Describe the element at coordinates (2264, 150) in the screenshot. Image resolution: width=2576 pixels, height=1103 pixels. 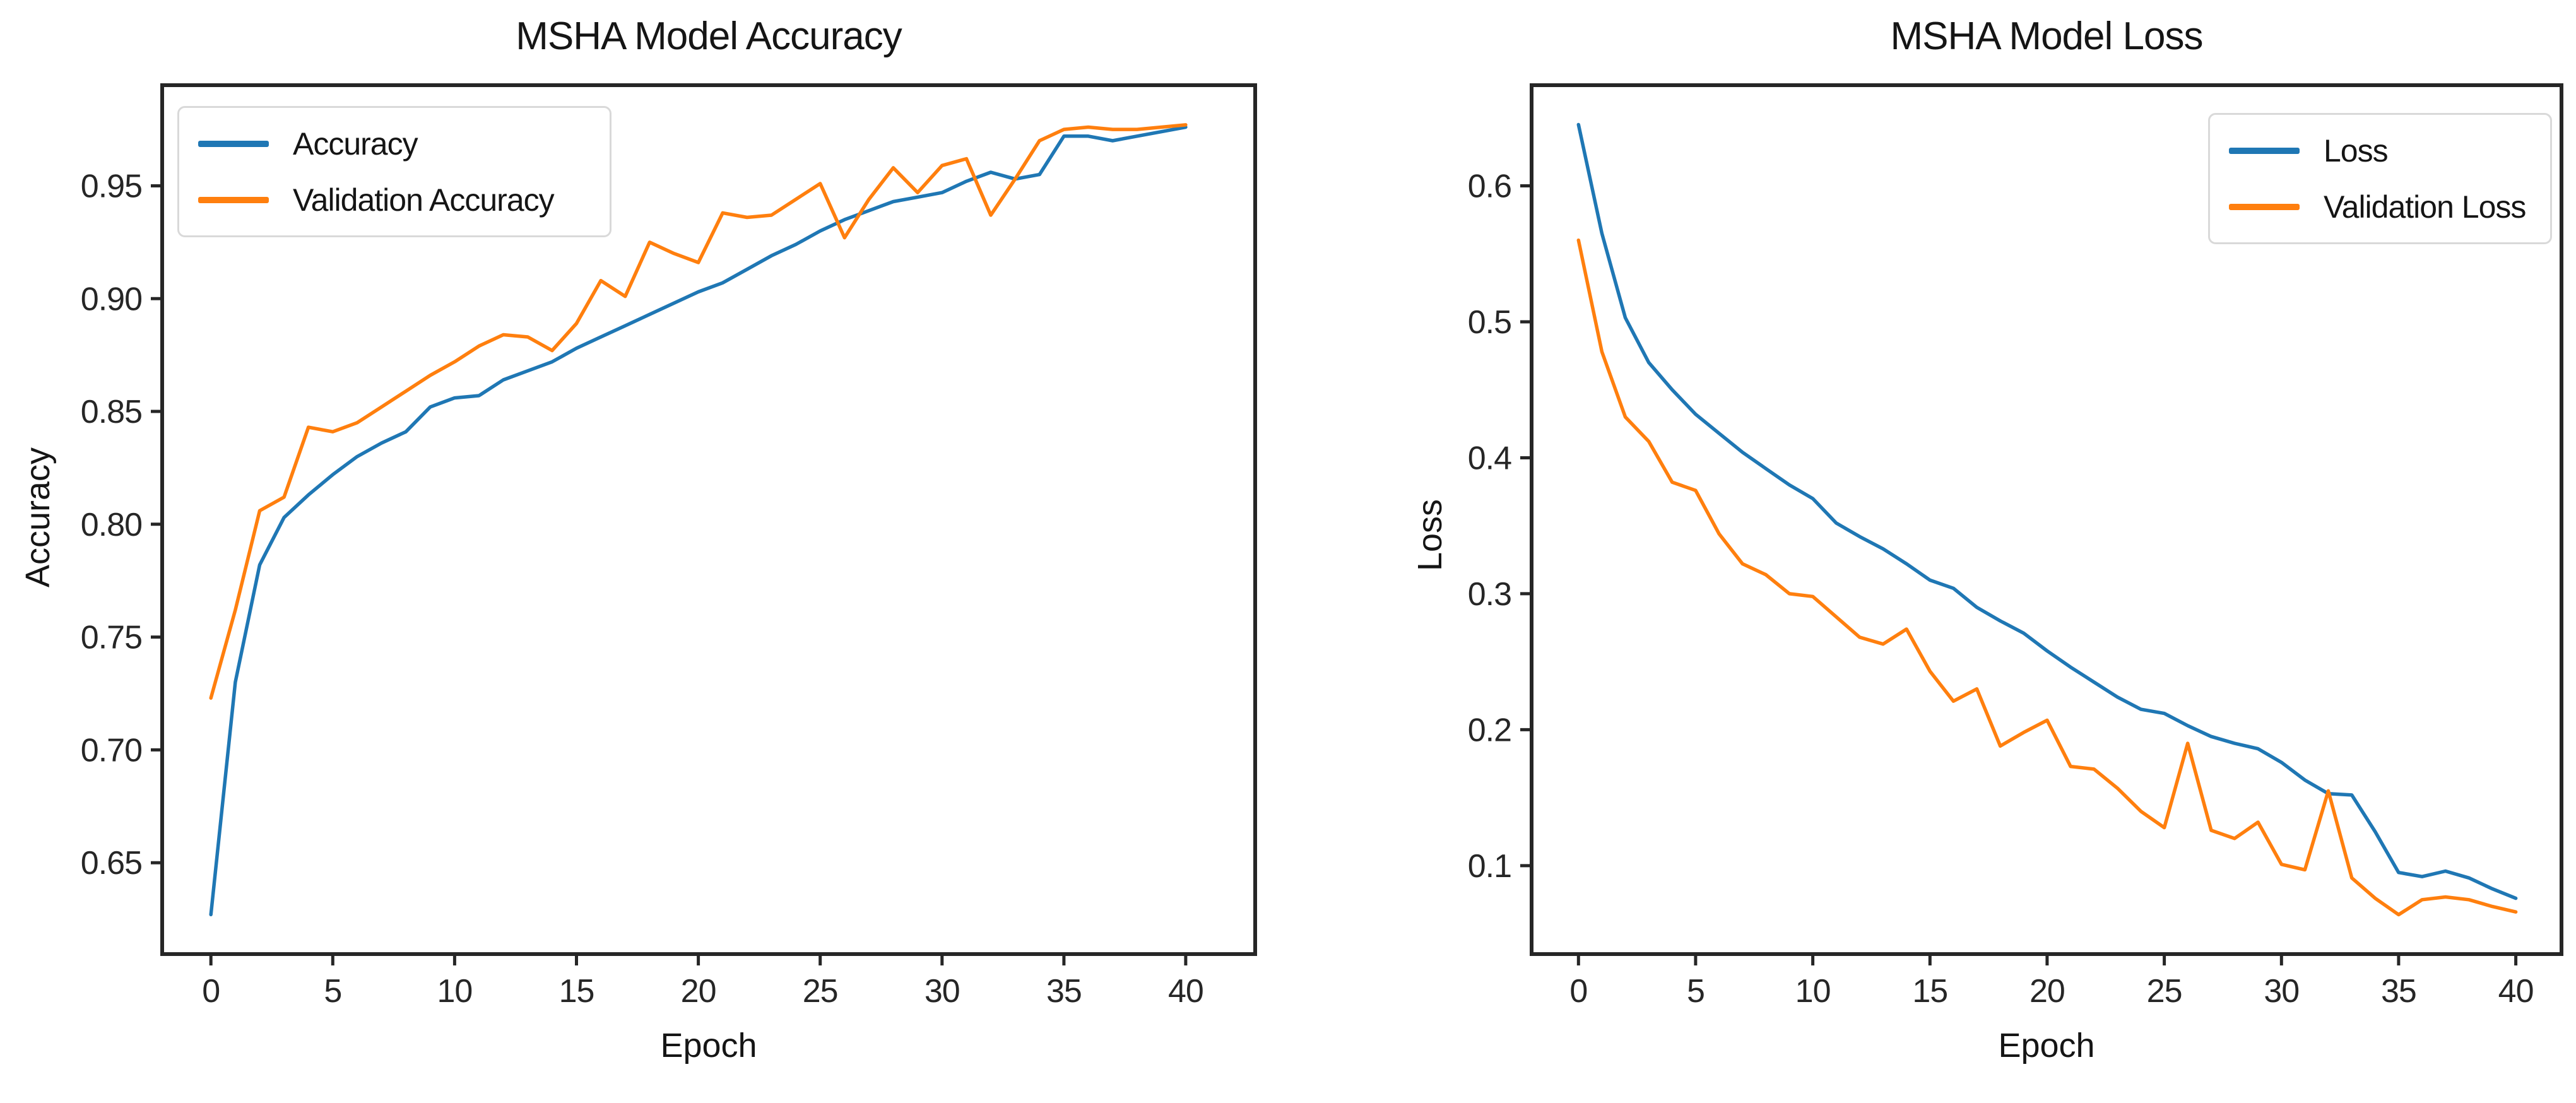
I see `loss-line-swatch` at that location.